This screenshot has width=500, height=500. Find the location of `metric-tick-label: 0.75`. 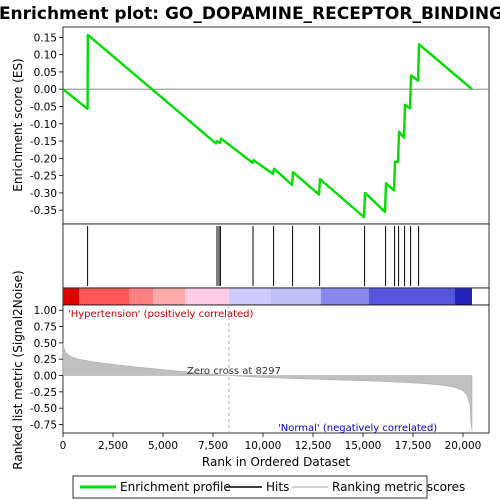

metric-tick-label: 0.75 is located at coordinates (45, 328).